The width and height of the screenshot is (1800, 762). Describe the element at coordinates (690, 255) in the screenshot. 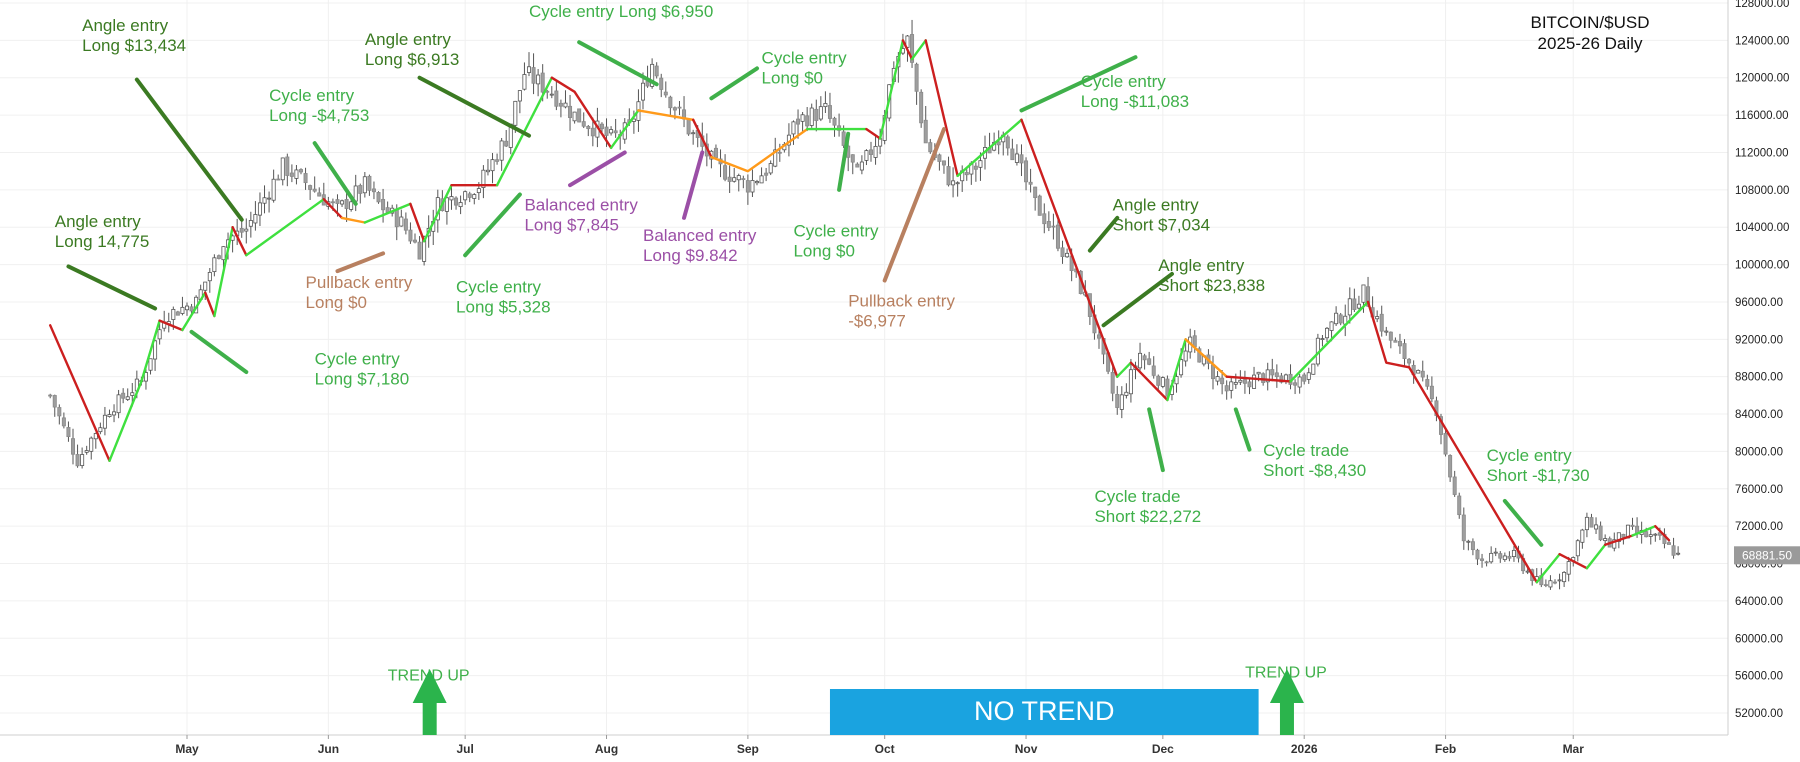

I see `annotation-label: Long $9.842` at that location.